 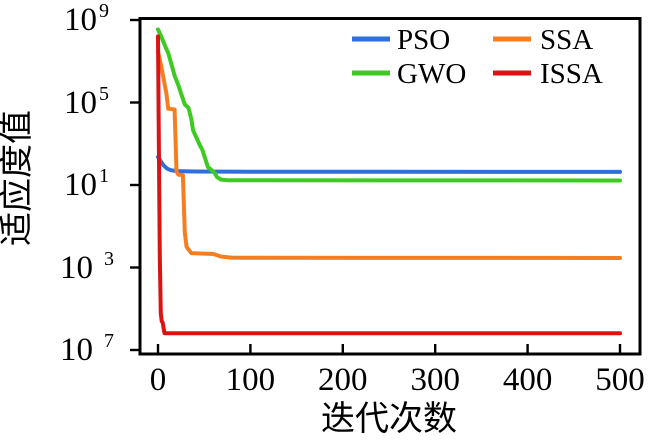 What do you see at coordinates (389, 348) in the screenshot?
I see `x-tick-marks` at bounding box center [389, 348].